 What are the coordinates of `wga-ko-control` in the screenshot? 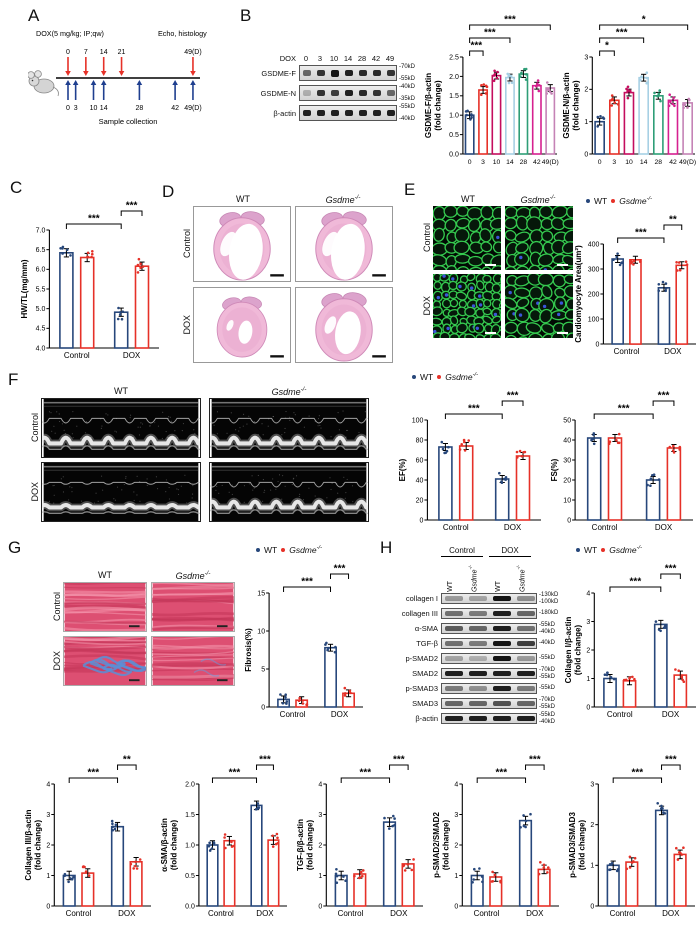 It's located at (539, 238).